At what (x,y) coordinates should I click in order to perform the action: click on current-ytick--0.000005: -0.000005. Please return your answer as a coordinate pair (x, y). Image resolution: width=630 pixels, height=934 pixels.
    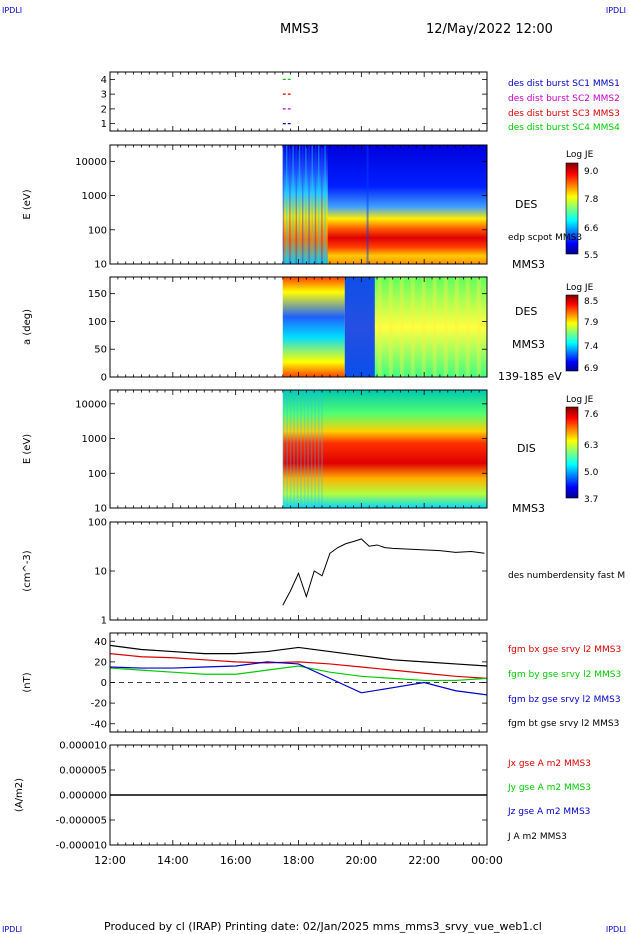
    Looking at the image, I should click on (81, 821).